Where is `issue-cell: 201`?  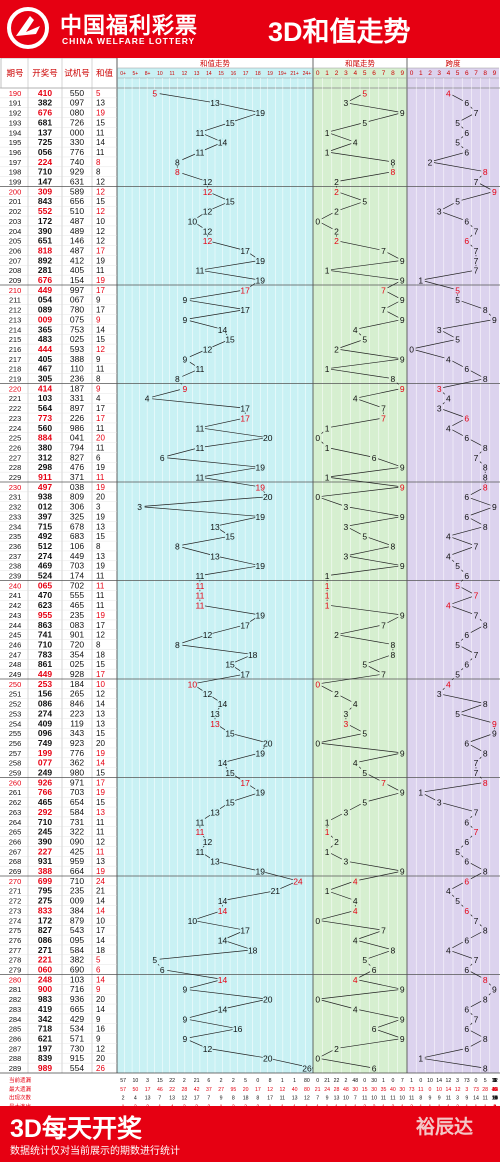
issue-cell: 201 is located at coordinates (15, 201).